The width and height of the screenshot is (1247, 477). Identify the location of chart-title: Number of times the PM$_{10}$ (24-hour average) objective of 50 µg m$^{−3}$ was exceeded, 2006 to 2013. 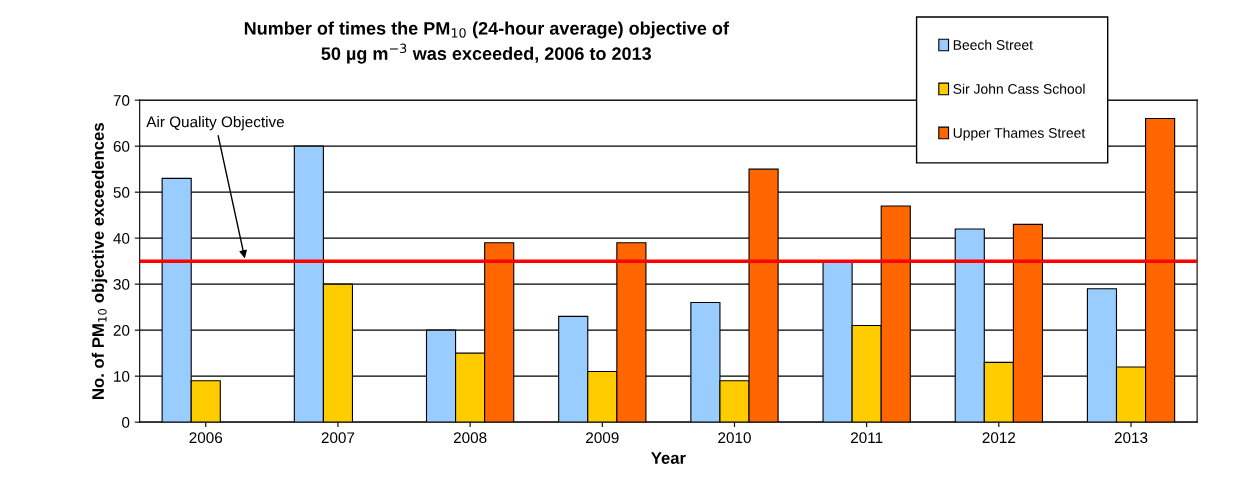
(486, 42).